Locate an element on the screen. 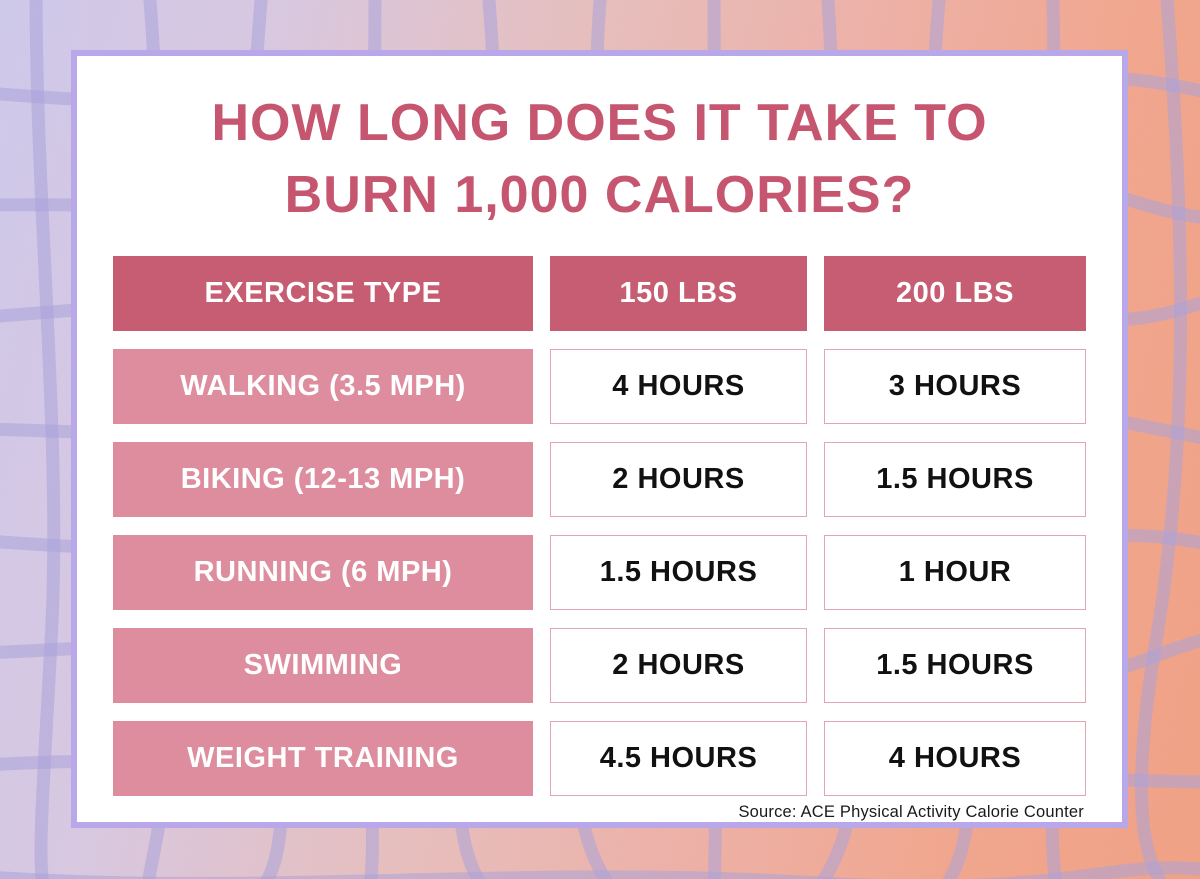 Image resolution: width=1200 pixels, height=879 pixels. value-cell-running-200: 1 HOUR is located at coordinates (955, 572).